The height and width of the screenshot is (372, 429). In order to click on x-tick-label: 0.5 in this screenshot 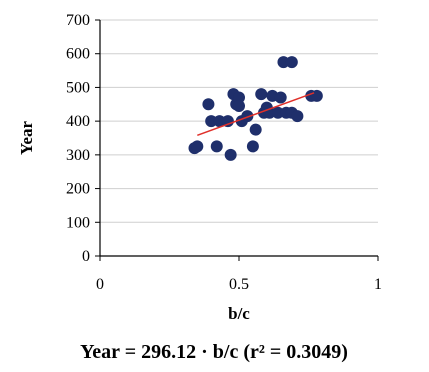, I will do `click(239, 284)`.